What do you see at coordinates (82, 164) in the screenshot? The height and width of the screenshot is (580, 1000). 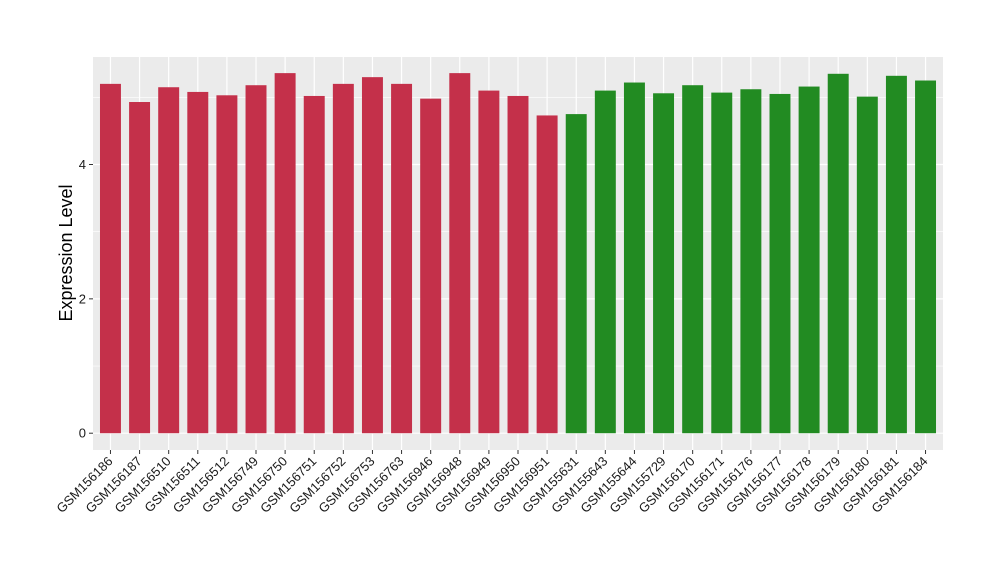 I see `y-tick-label: 4` at bounding box center [82, 164].